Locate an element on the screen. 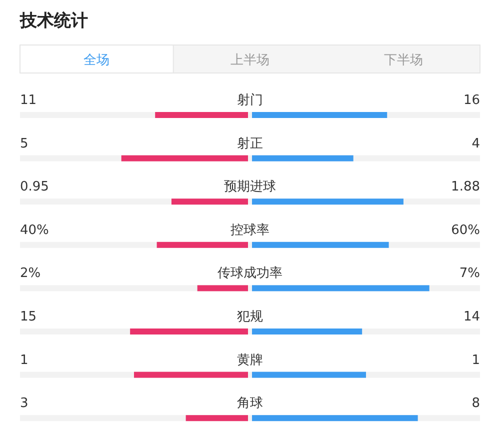 This screenshot has width=500, height=440. data-label: 40% is located at coordinates (34, 230).